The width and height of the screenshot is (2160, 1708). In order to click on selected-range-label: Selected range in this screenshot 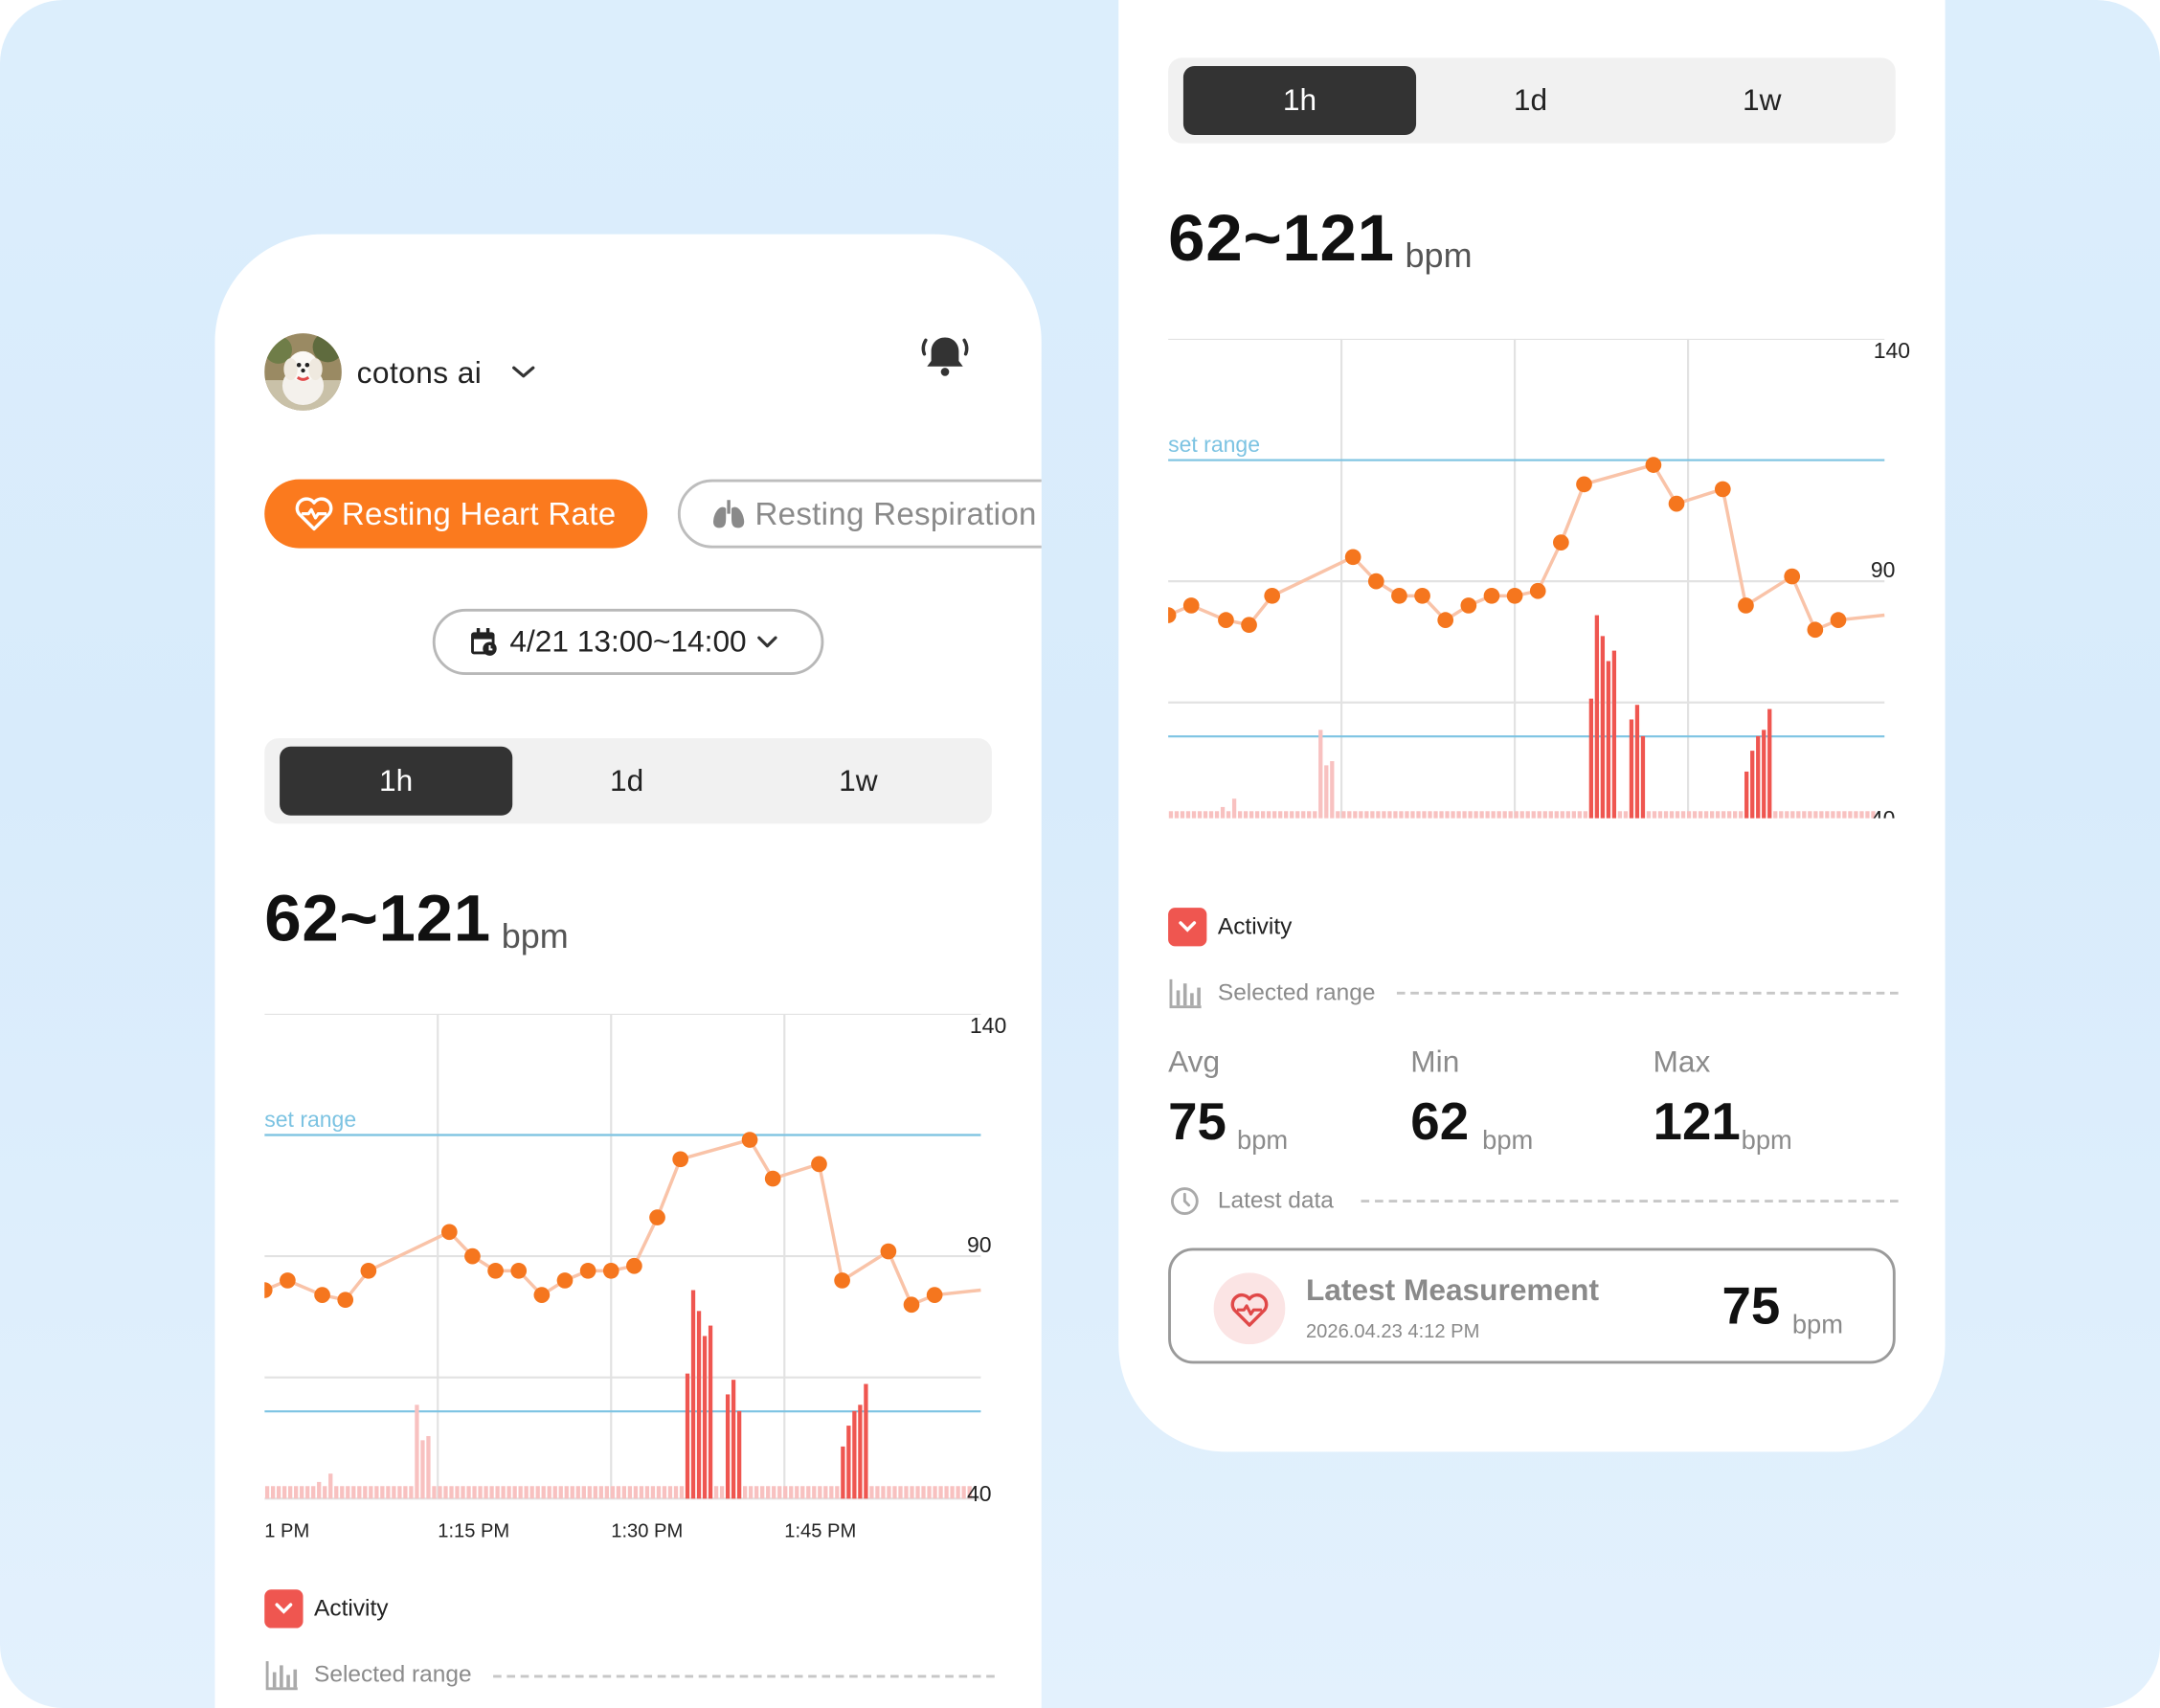, I will do `click(393, 1674)`.